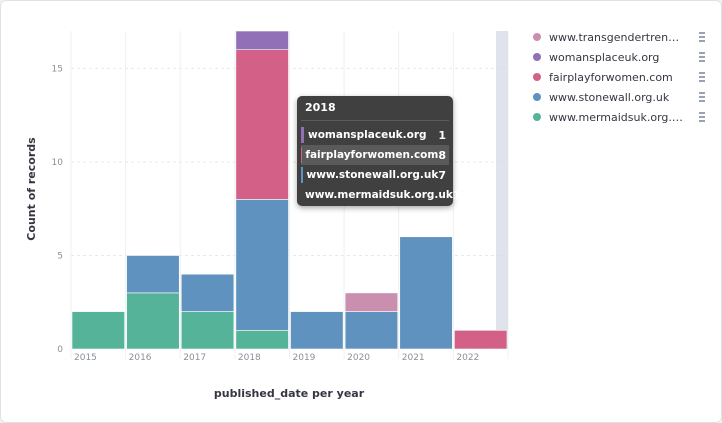 The height and width of the screenshot is (423, 722). I want to click on tooltip-divider, so click(375, 120).